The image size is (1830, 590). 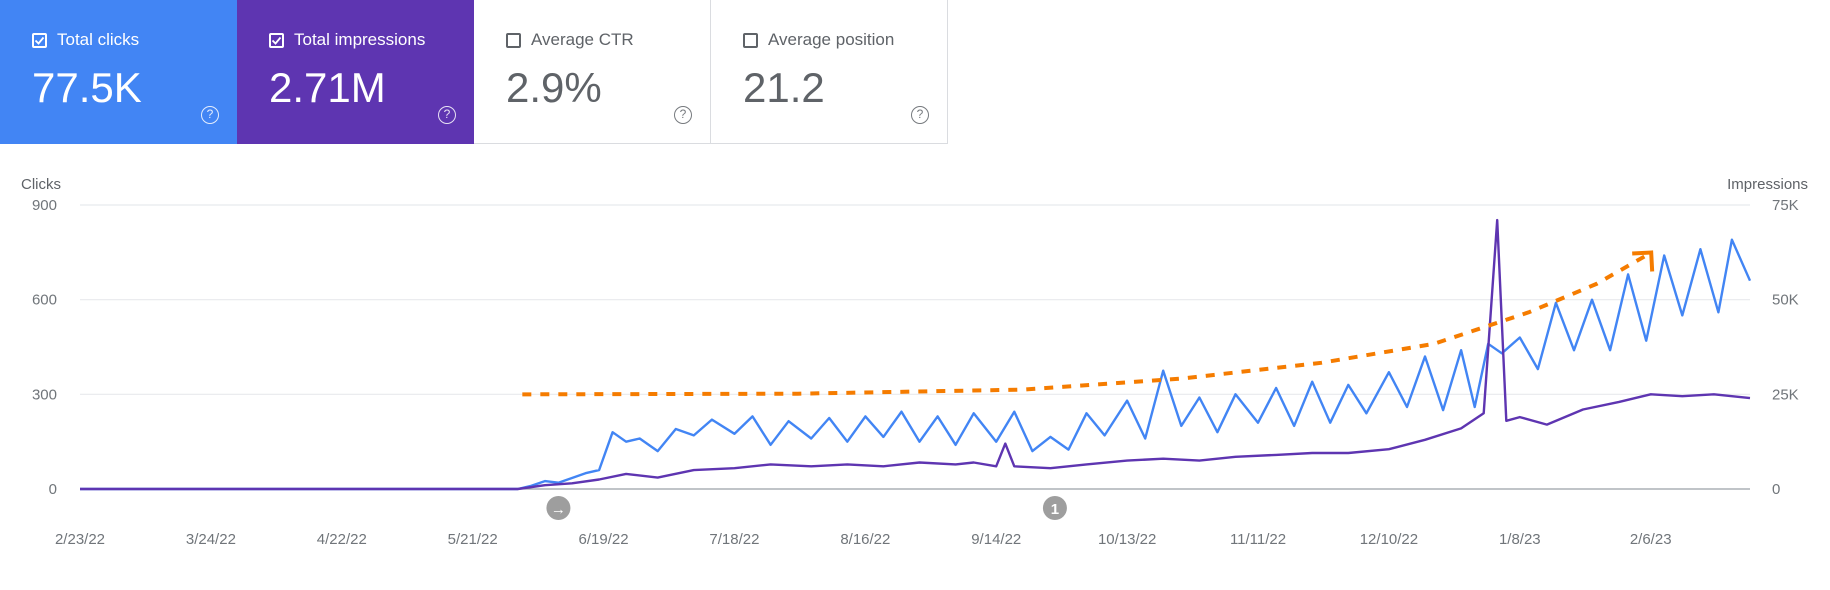 I want to click on average-ctr-header: Average CTR, so click(x=570, y=40).